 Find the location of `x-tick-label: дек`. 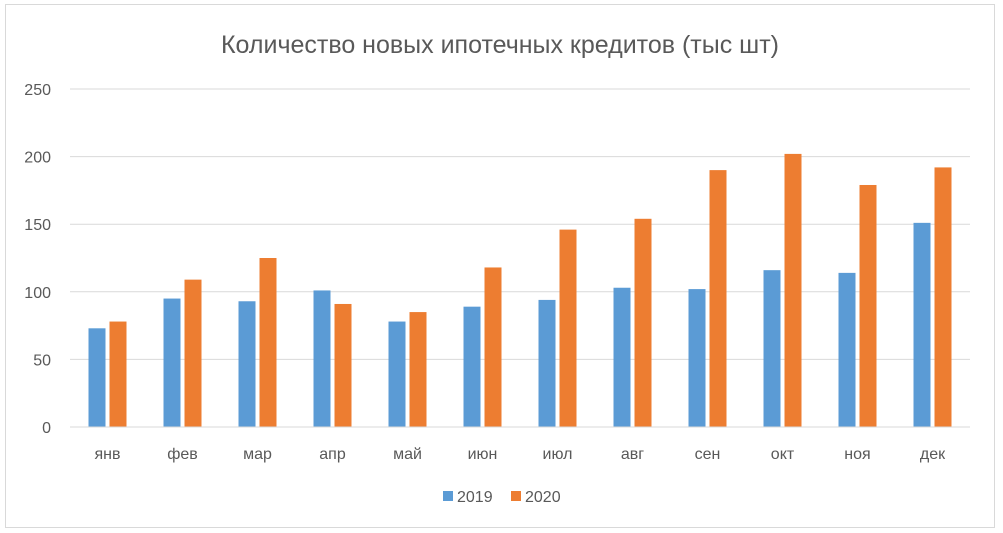

x-tick-label: дек is located at coordinates (933, 454).